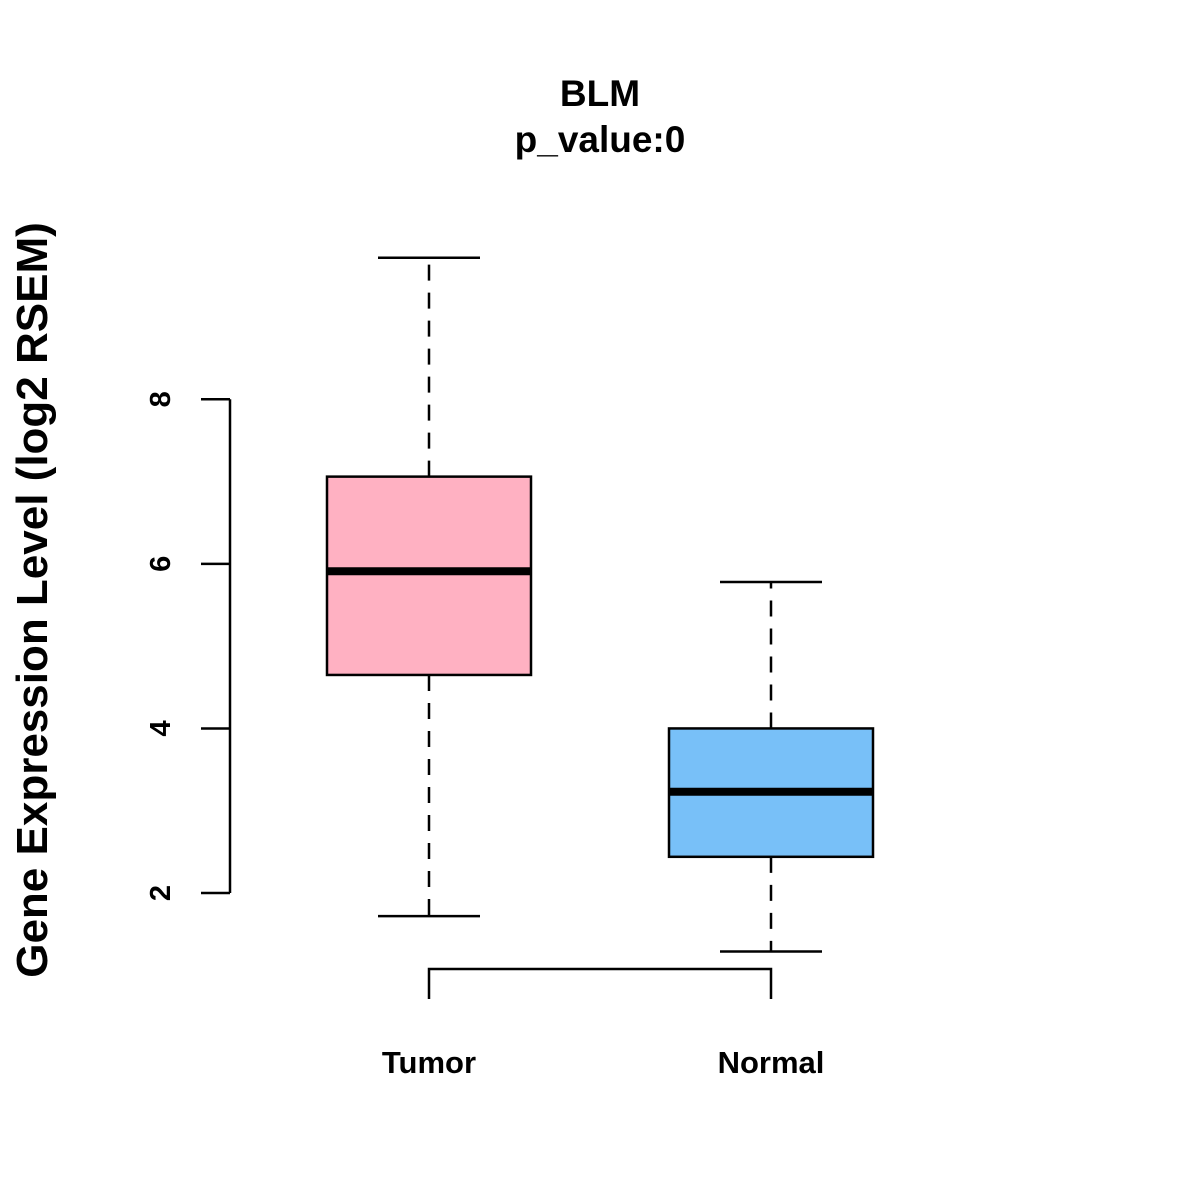 This screenshot has height=1200, width=1200. I want to click on comparison-bracket, so click(600, 983).